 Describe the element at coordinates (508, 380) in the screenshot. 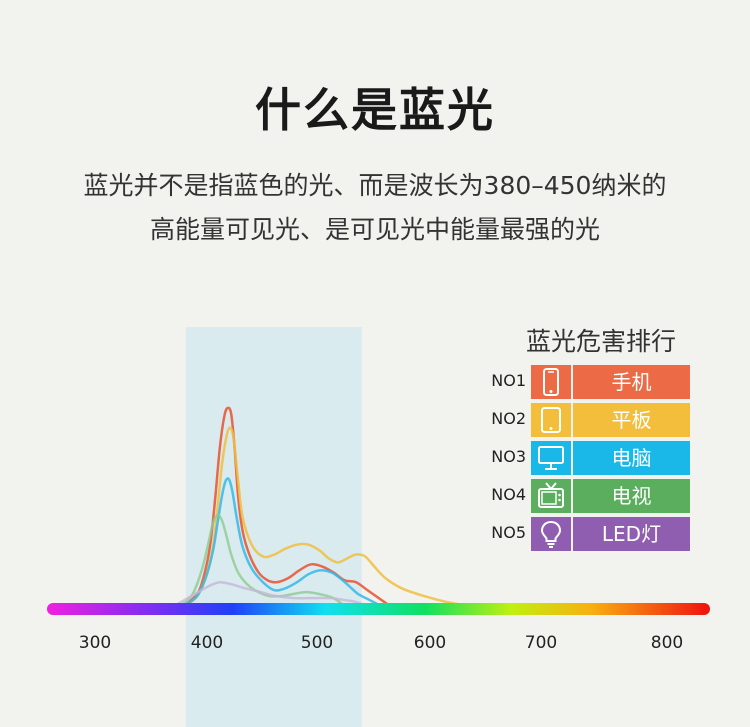

I see `ranking-number: NO1` at that location.